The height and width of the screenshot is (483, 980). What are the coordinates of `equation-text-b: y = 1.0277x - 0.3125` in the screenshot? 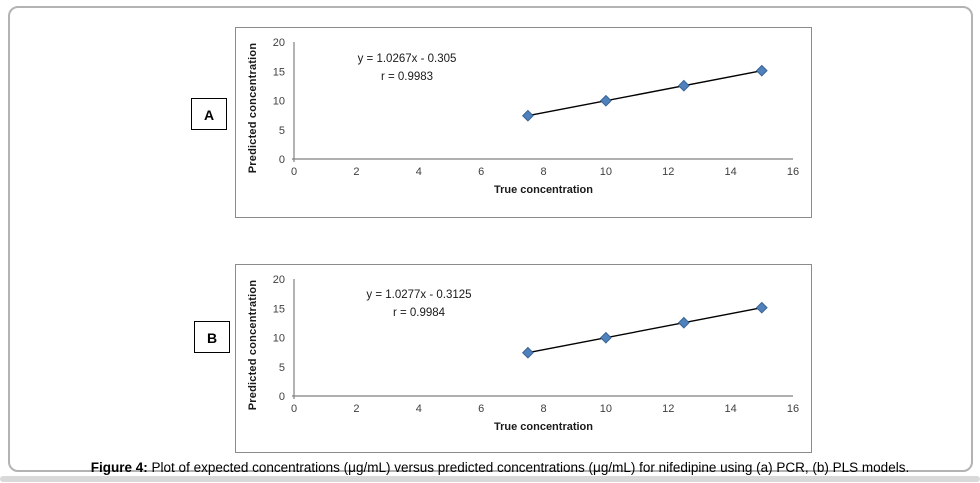 It's located at (419, 295).